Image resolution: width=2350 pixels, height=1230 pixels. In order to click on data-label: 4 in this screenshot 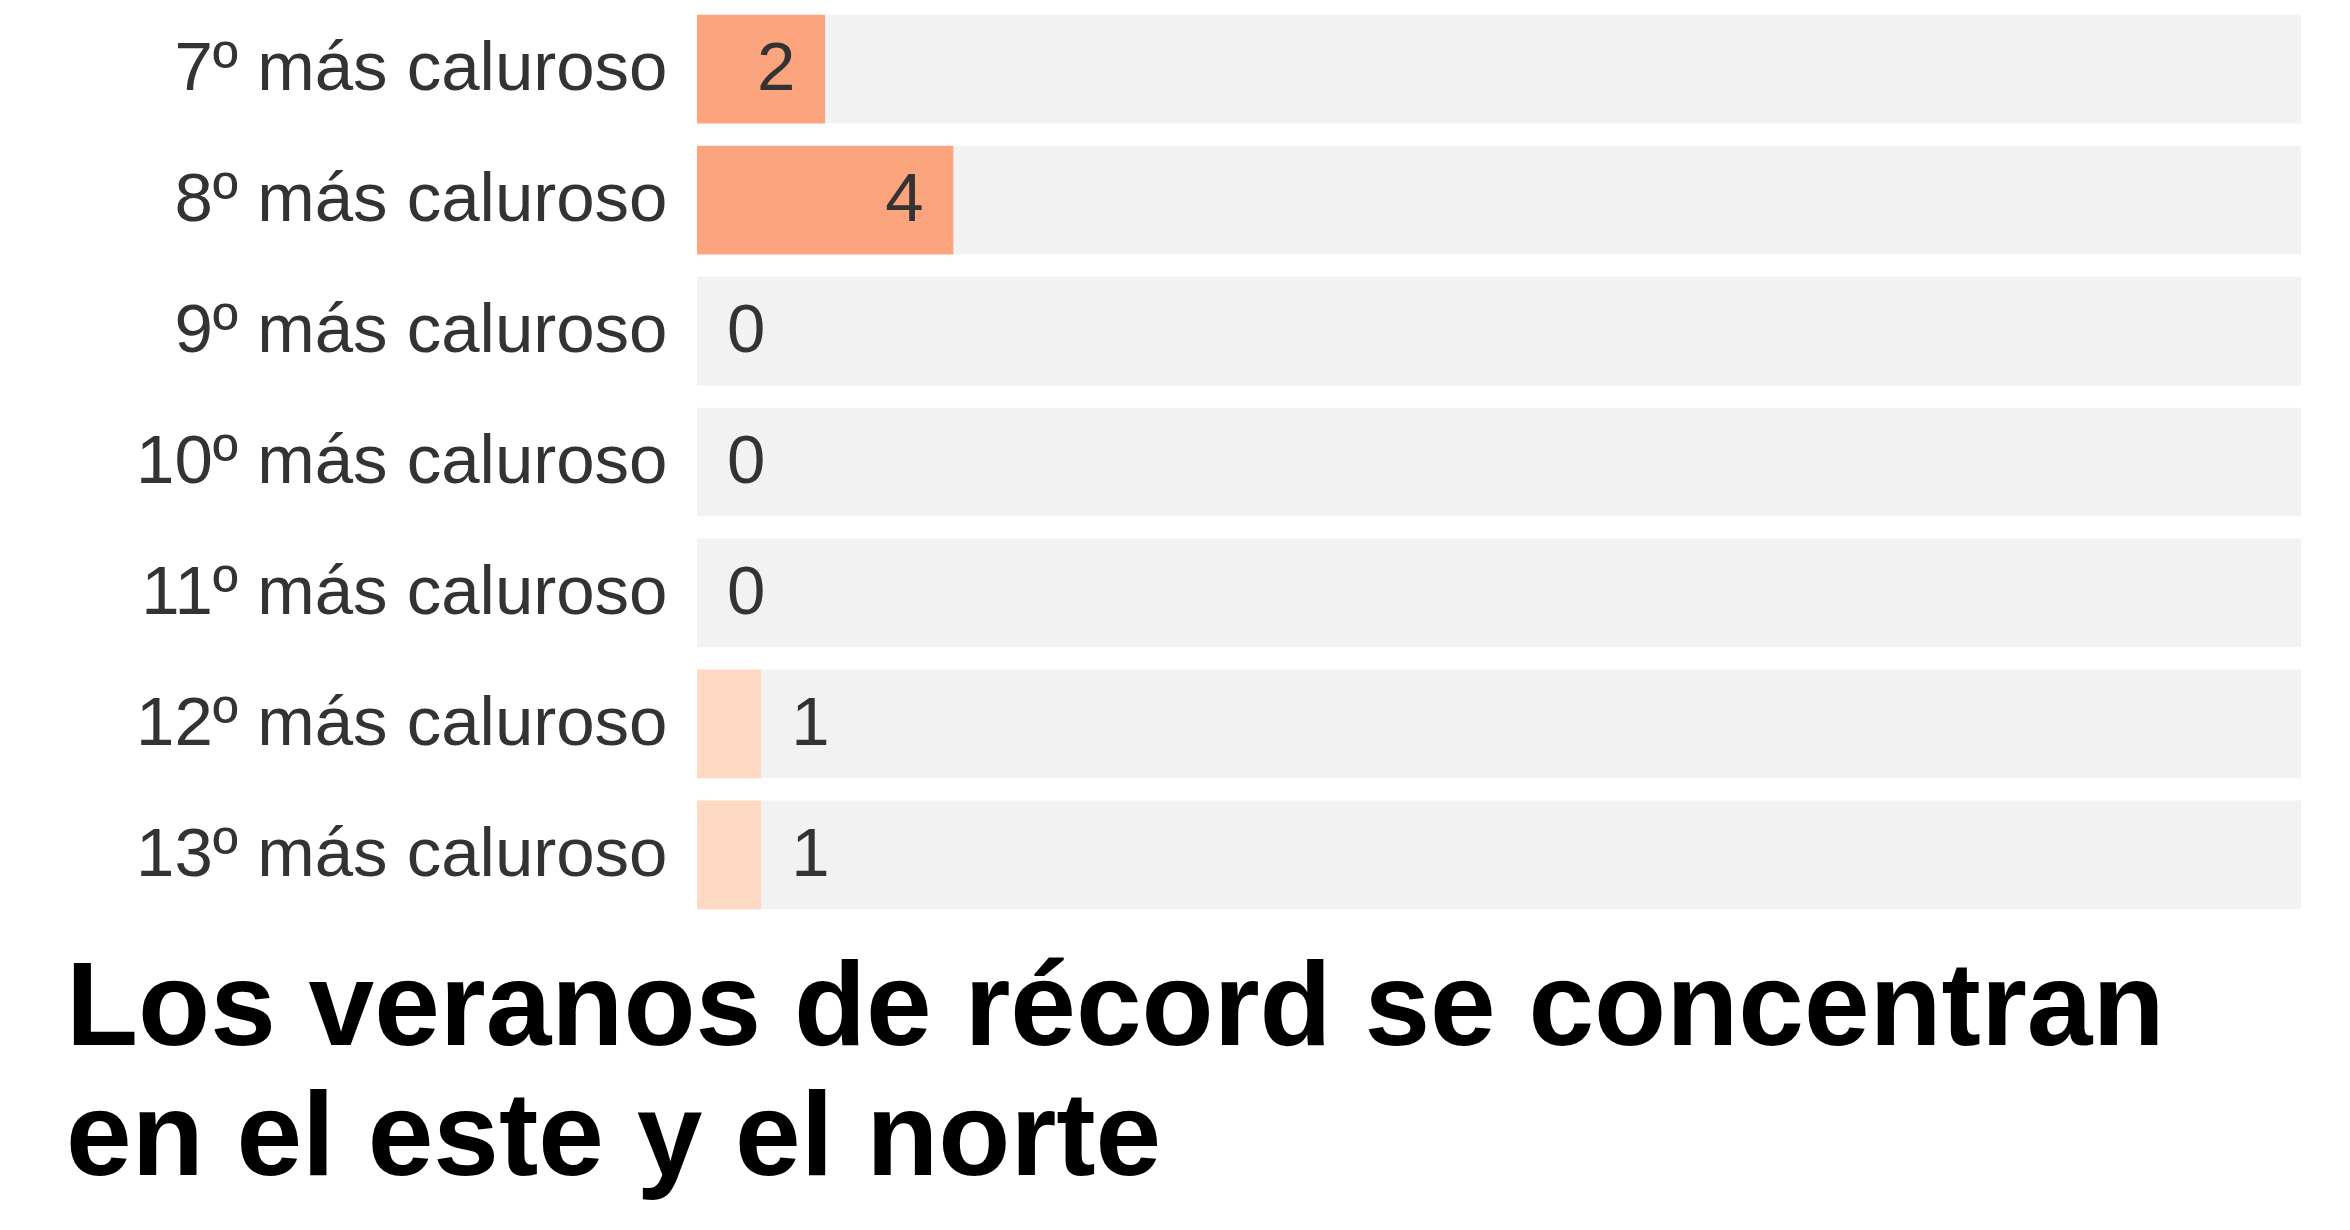, I will do `click(904, 198)`.